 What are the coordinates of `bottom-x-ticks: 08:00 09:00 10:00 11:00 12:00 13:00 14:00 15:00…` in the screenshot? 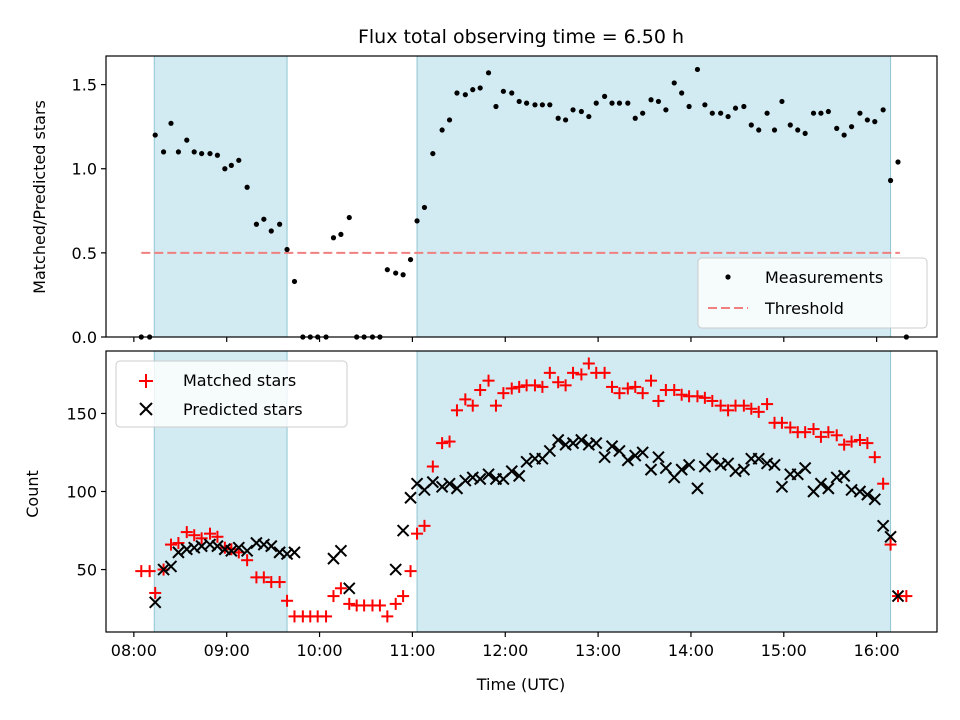 It's located at (505, 646).